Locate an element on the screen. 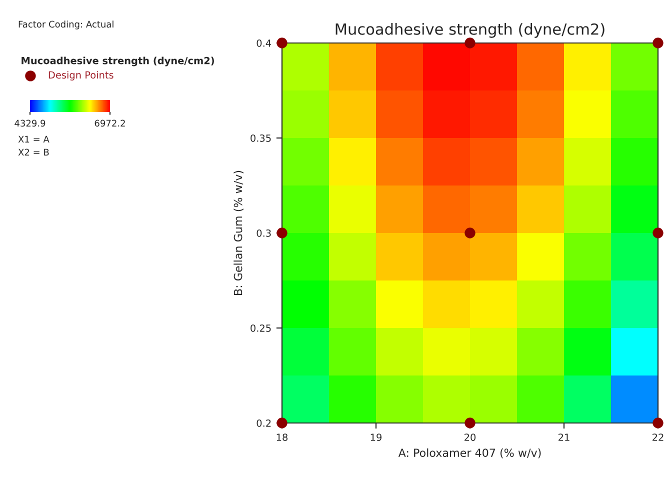  x-tick-label: 19 is located at coordinates (376, 437).